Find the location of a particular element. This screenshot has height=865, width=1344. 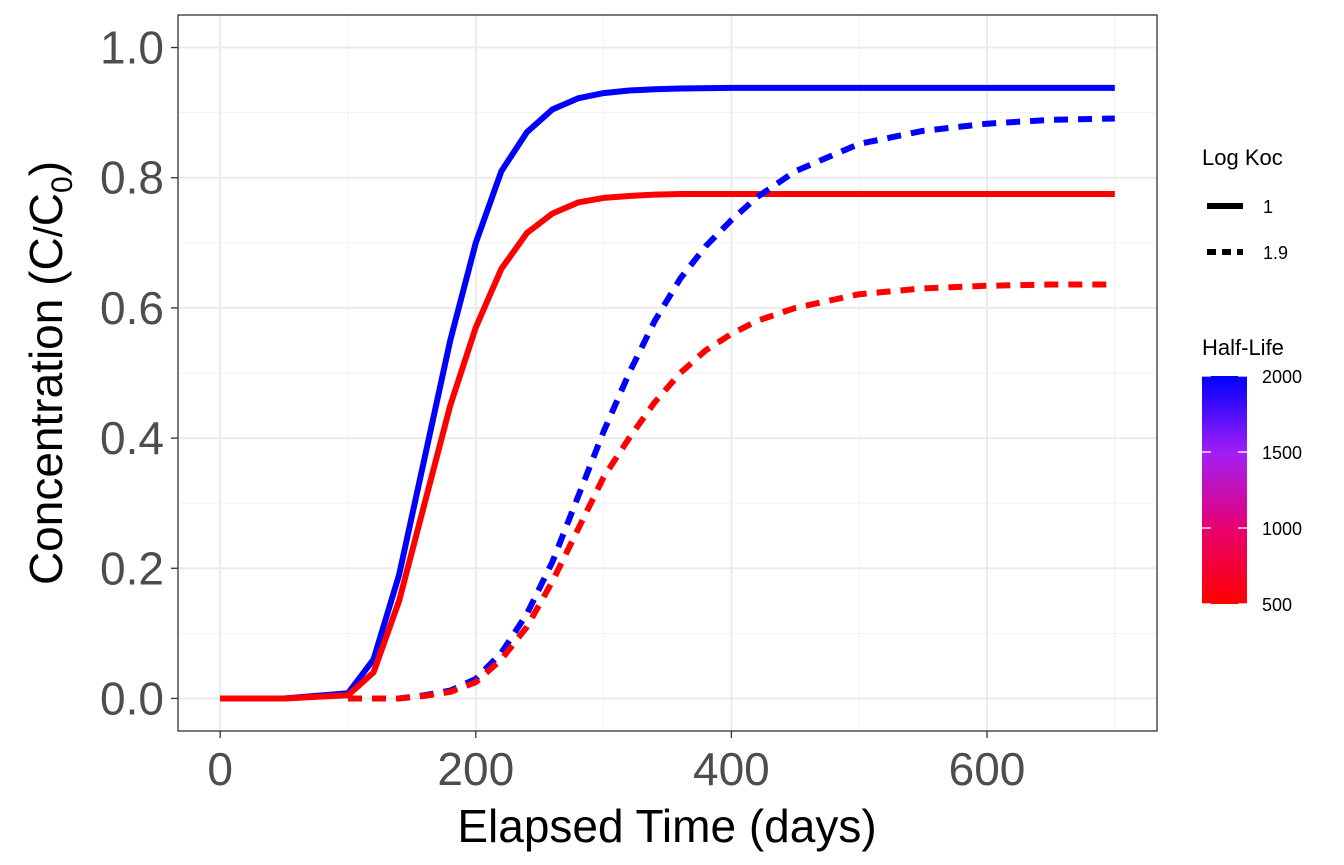

legend-log-koc: Log Koc 1 1.9 is located at coordinates (1245, 204).